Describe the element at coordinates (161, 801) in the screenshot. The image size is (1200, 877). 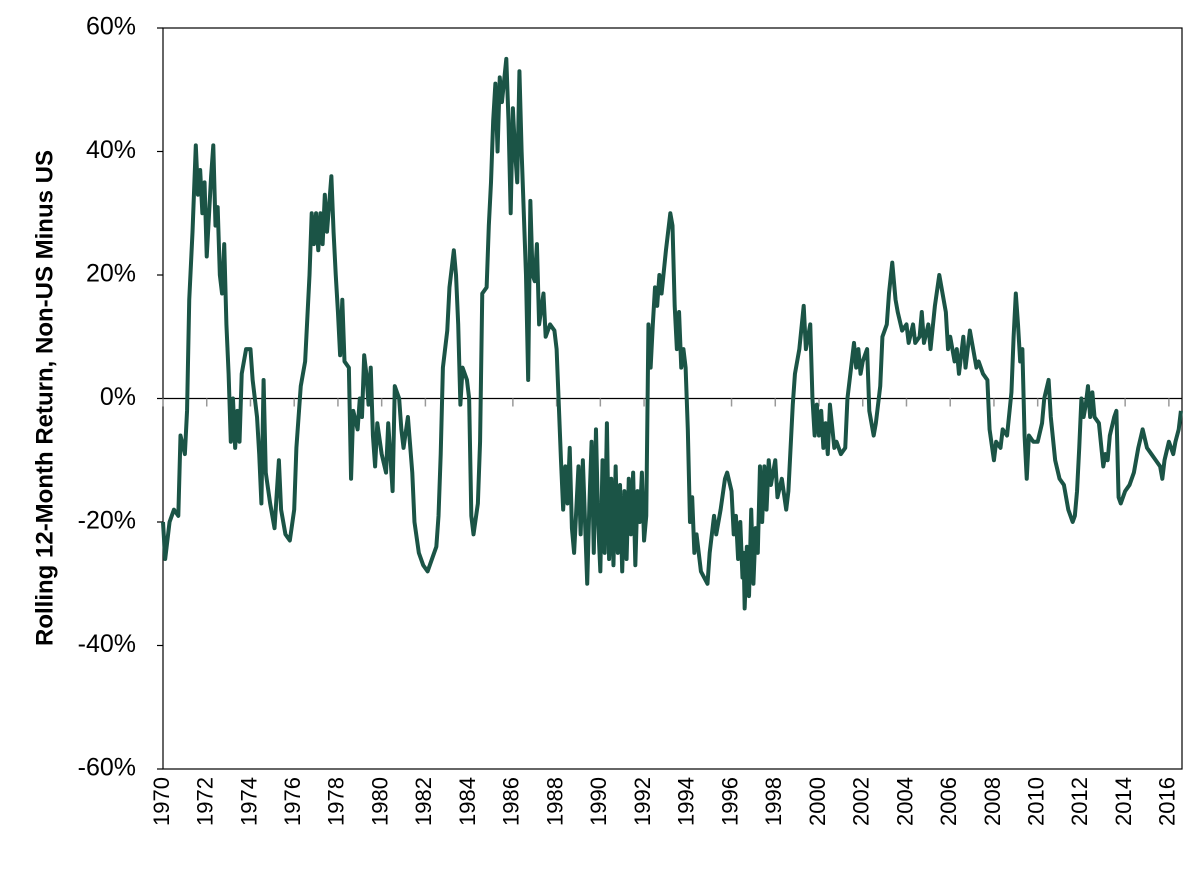
I see `x-tick-label: 1970` at that location.